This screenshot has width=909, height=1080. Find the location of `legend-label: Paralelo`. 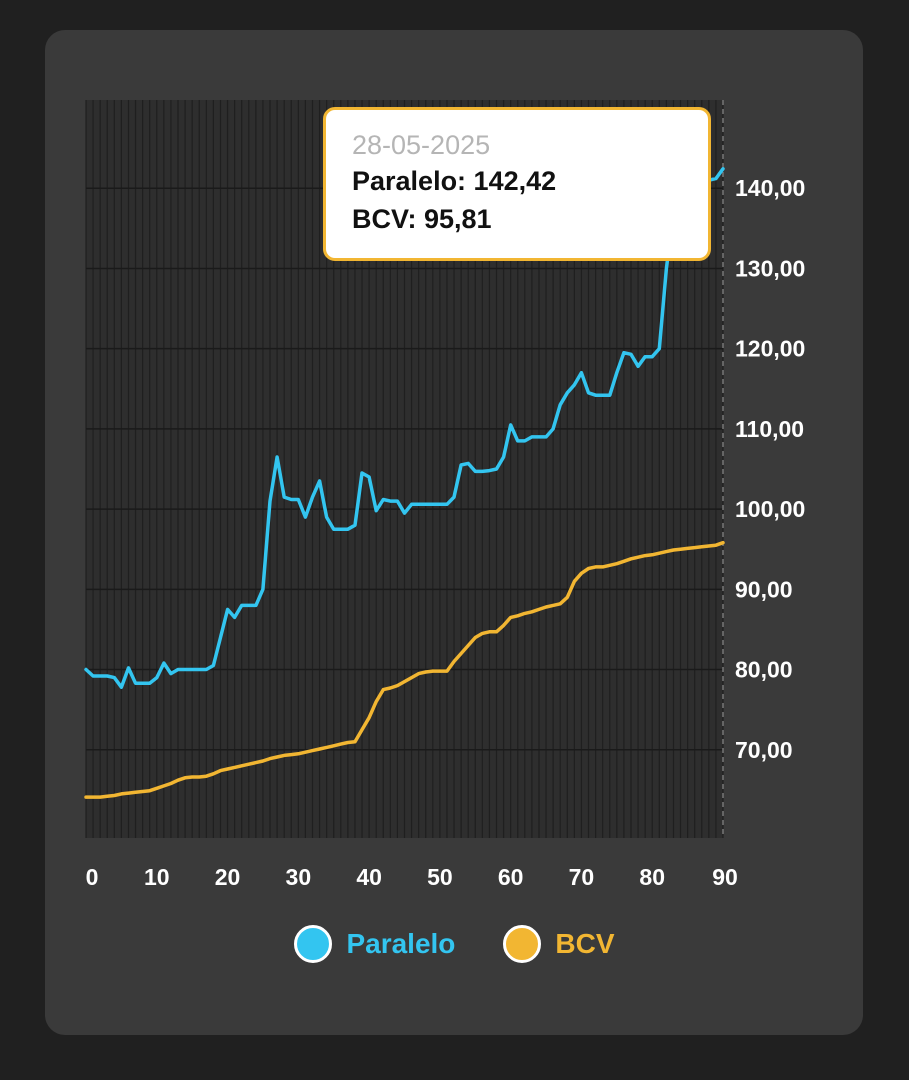

legend-label: Paralelo is located at coordinates (401, 943).